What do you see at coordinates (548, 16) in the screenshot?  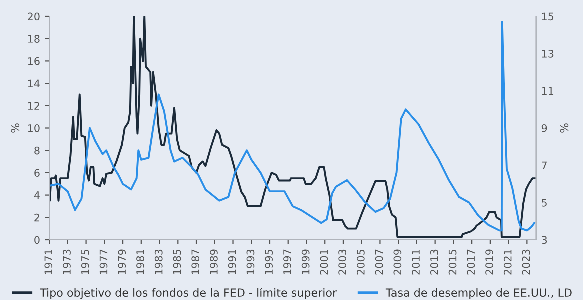 I see `y2-tick-label: 15` at bounding box center [548, 16].